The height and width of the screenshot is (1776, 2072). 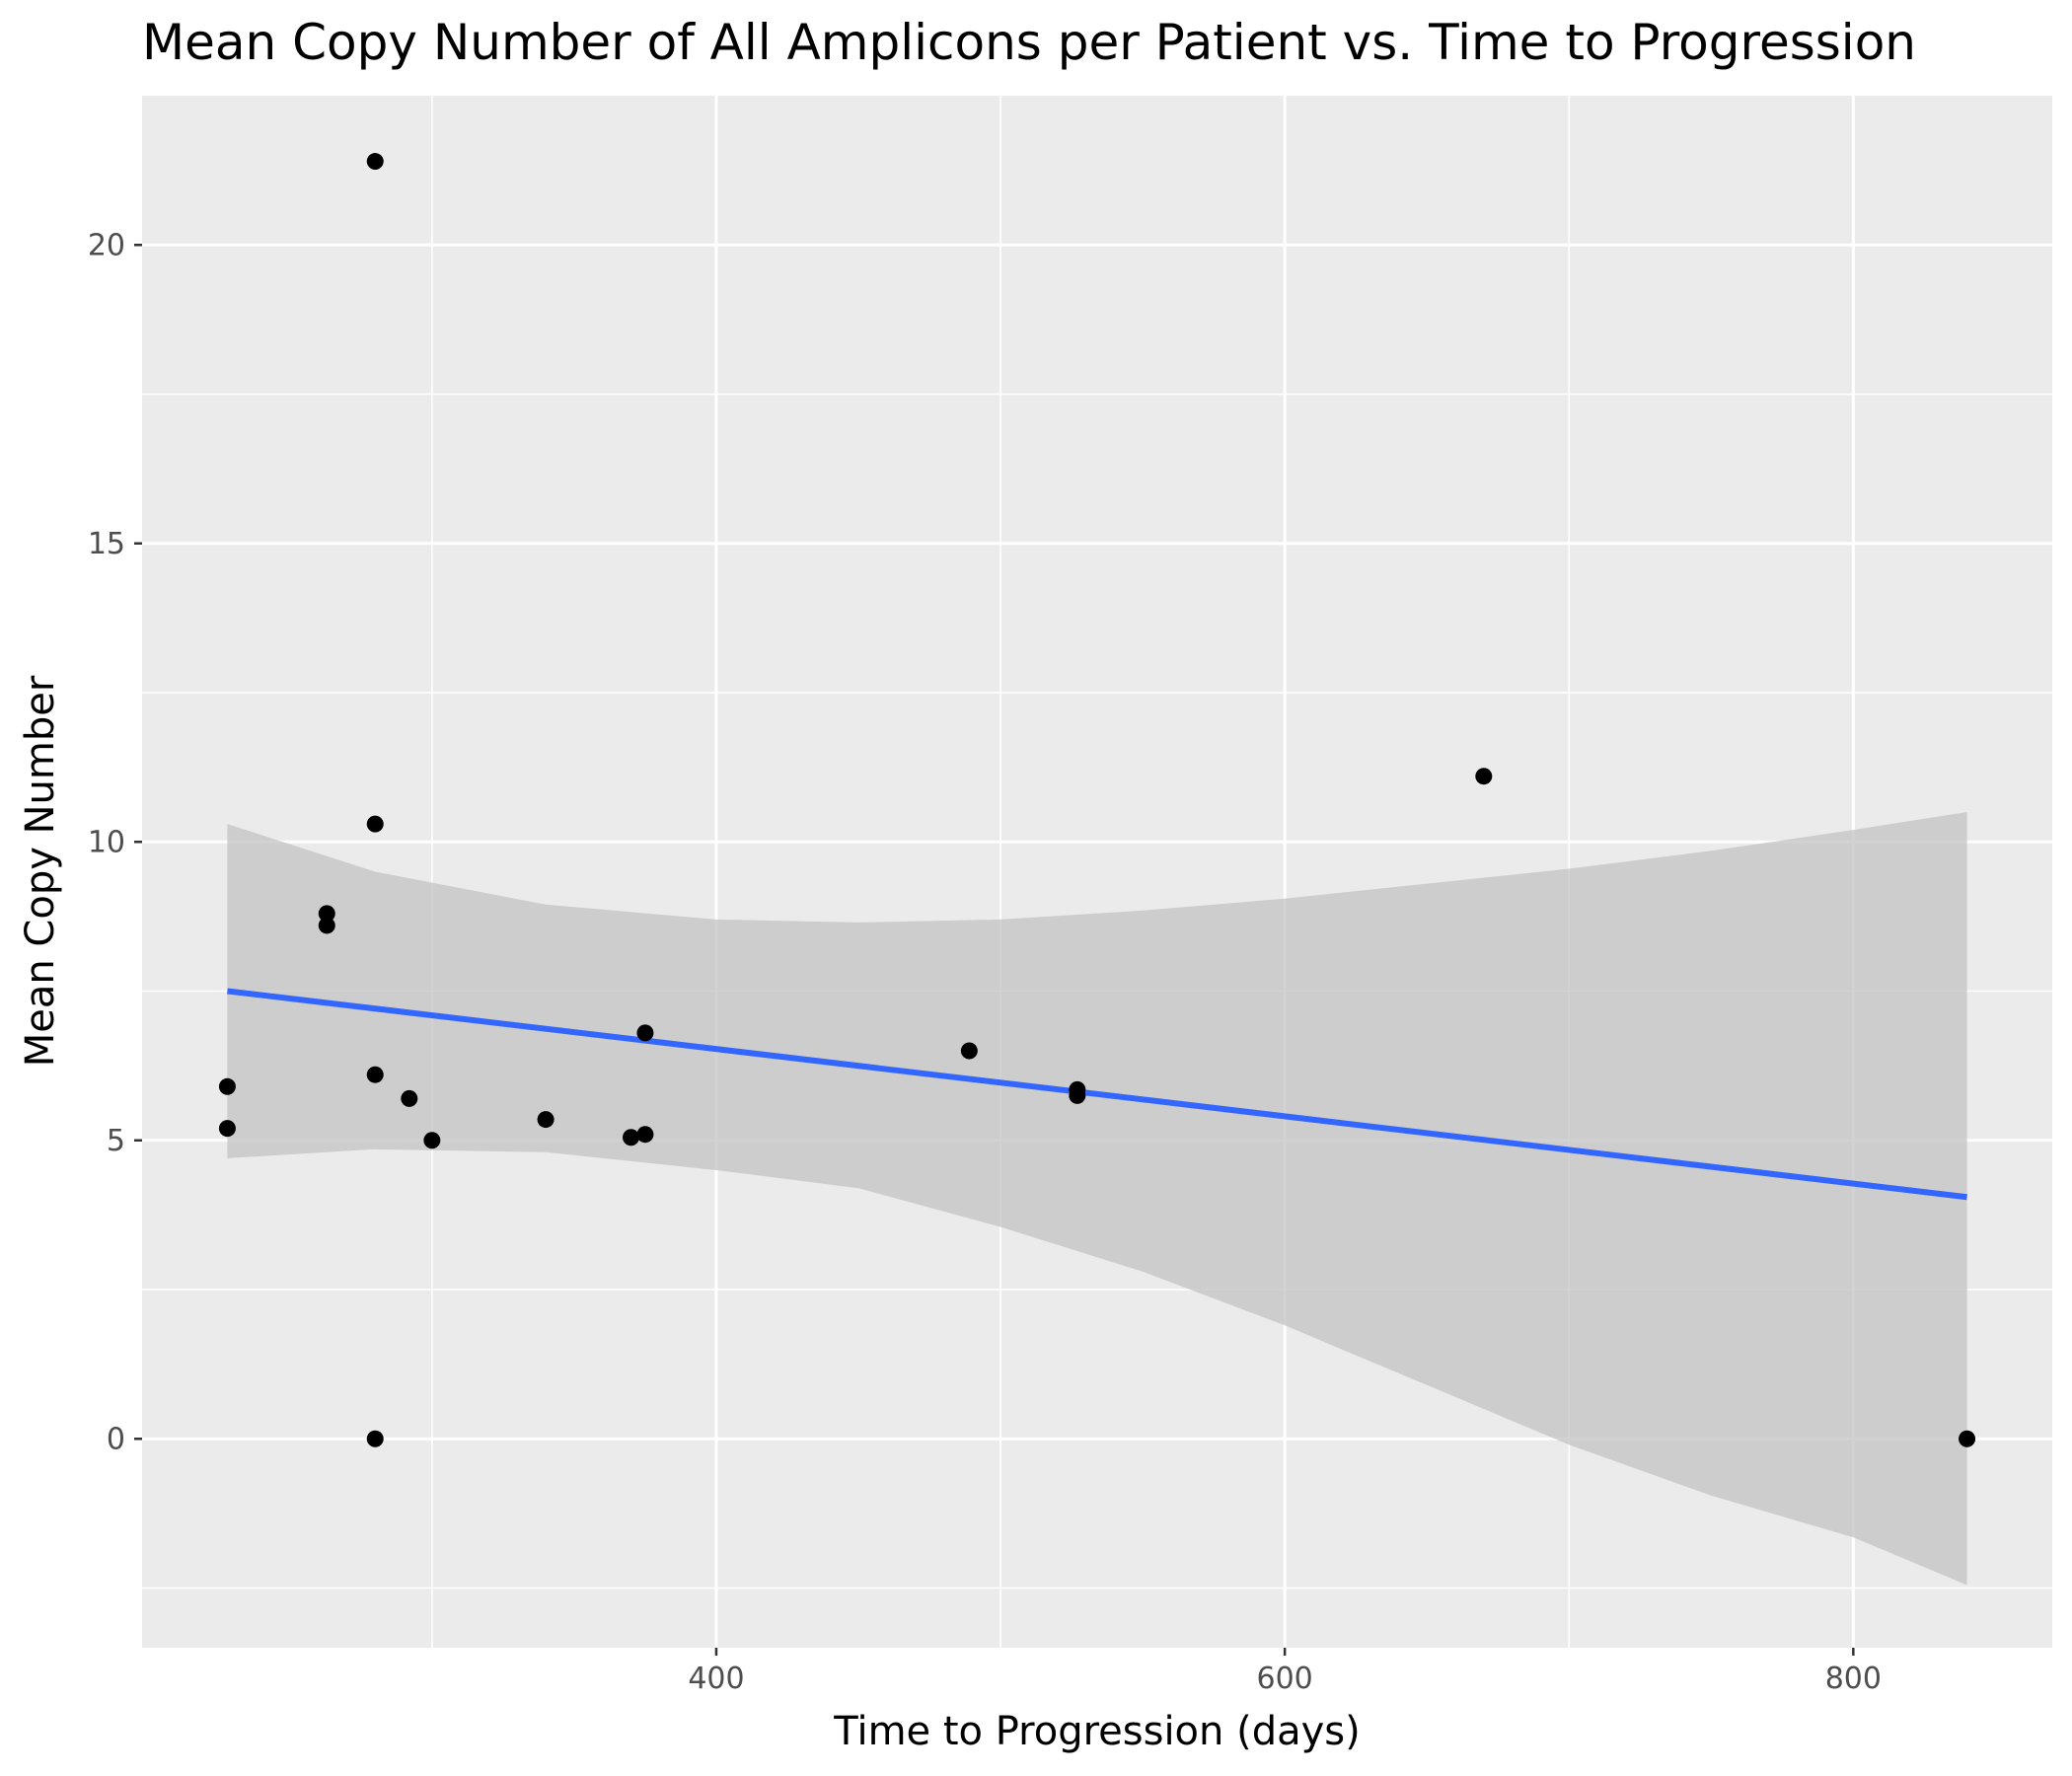 What do you see at coordinates (1097, 1732) in the screenshot?
I see `x-axis-title: Time to Progression (days)` at bounding box center [1097, 1732].